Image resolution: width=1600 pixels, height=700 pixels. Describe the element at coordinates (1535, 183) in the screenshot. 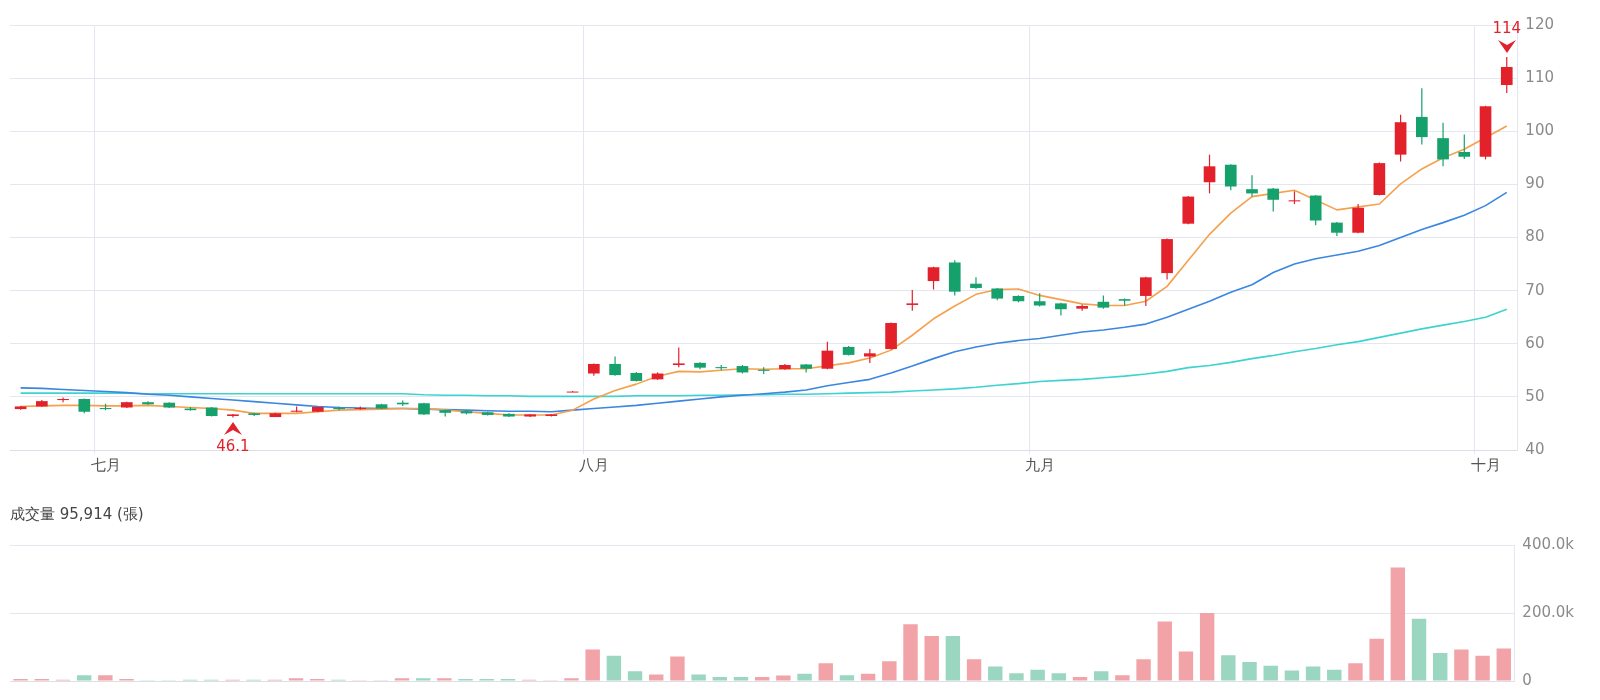

I see `y-tick-label: 90` at that location.